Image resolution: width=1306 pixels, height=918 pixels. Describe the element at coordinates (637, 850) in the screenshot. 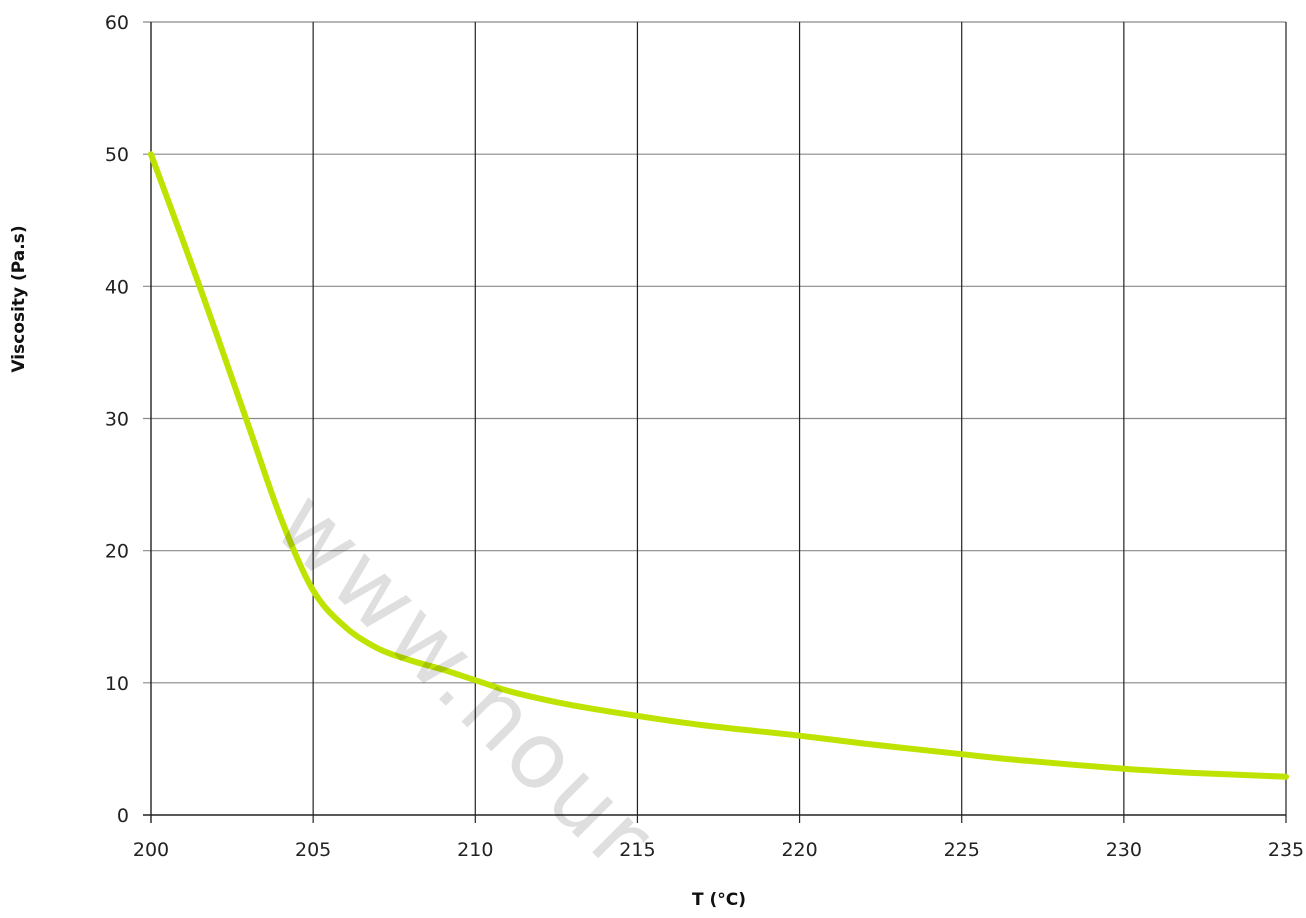

I see `x-tick-label: 215` at that location.